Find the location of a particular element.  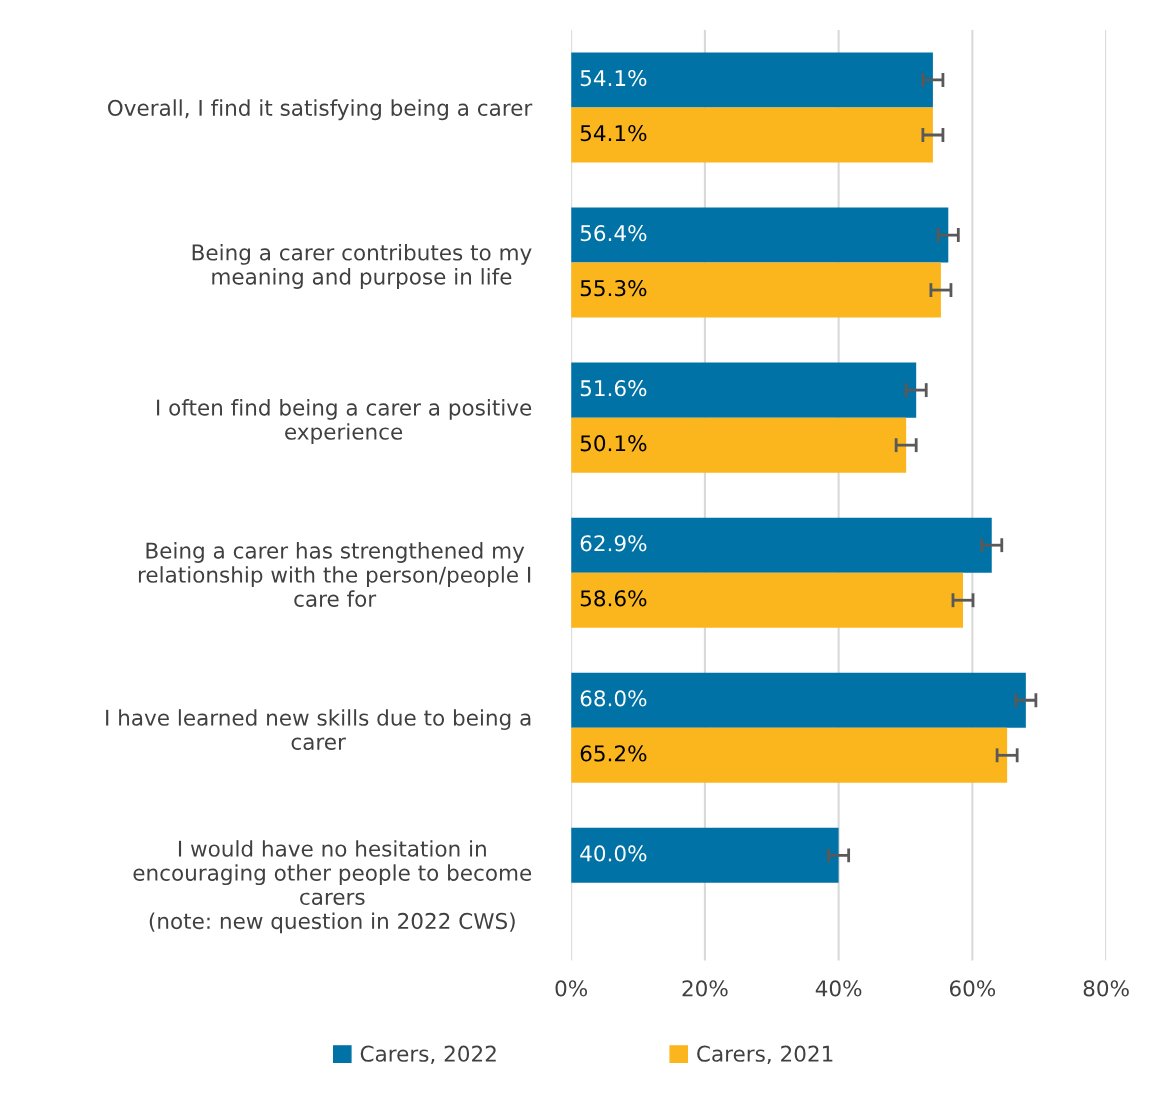

x-tick-label: 60% is located at coordinates (972, 988).